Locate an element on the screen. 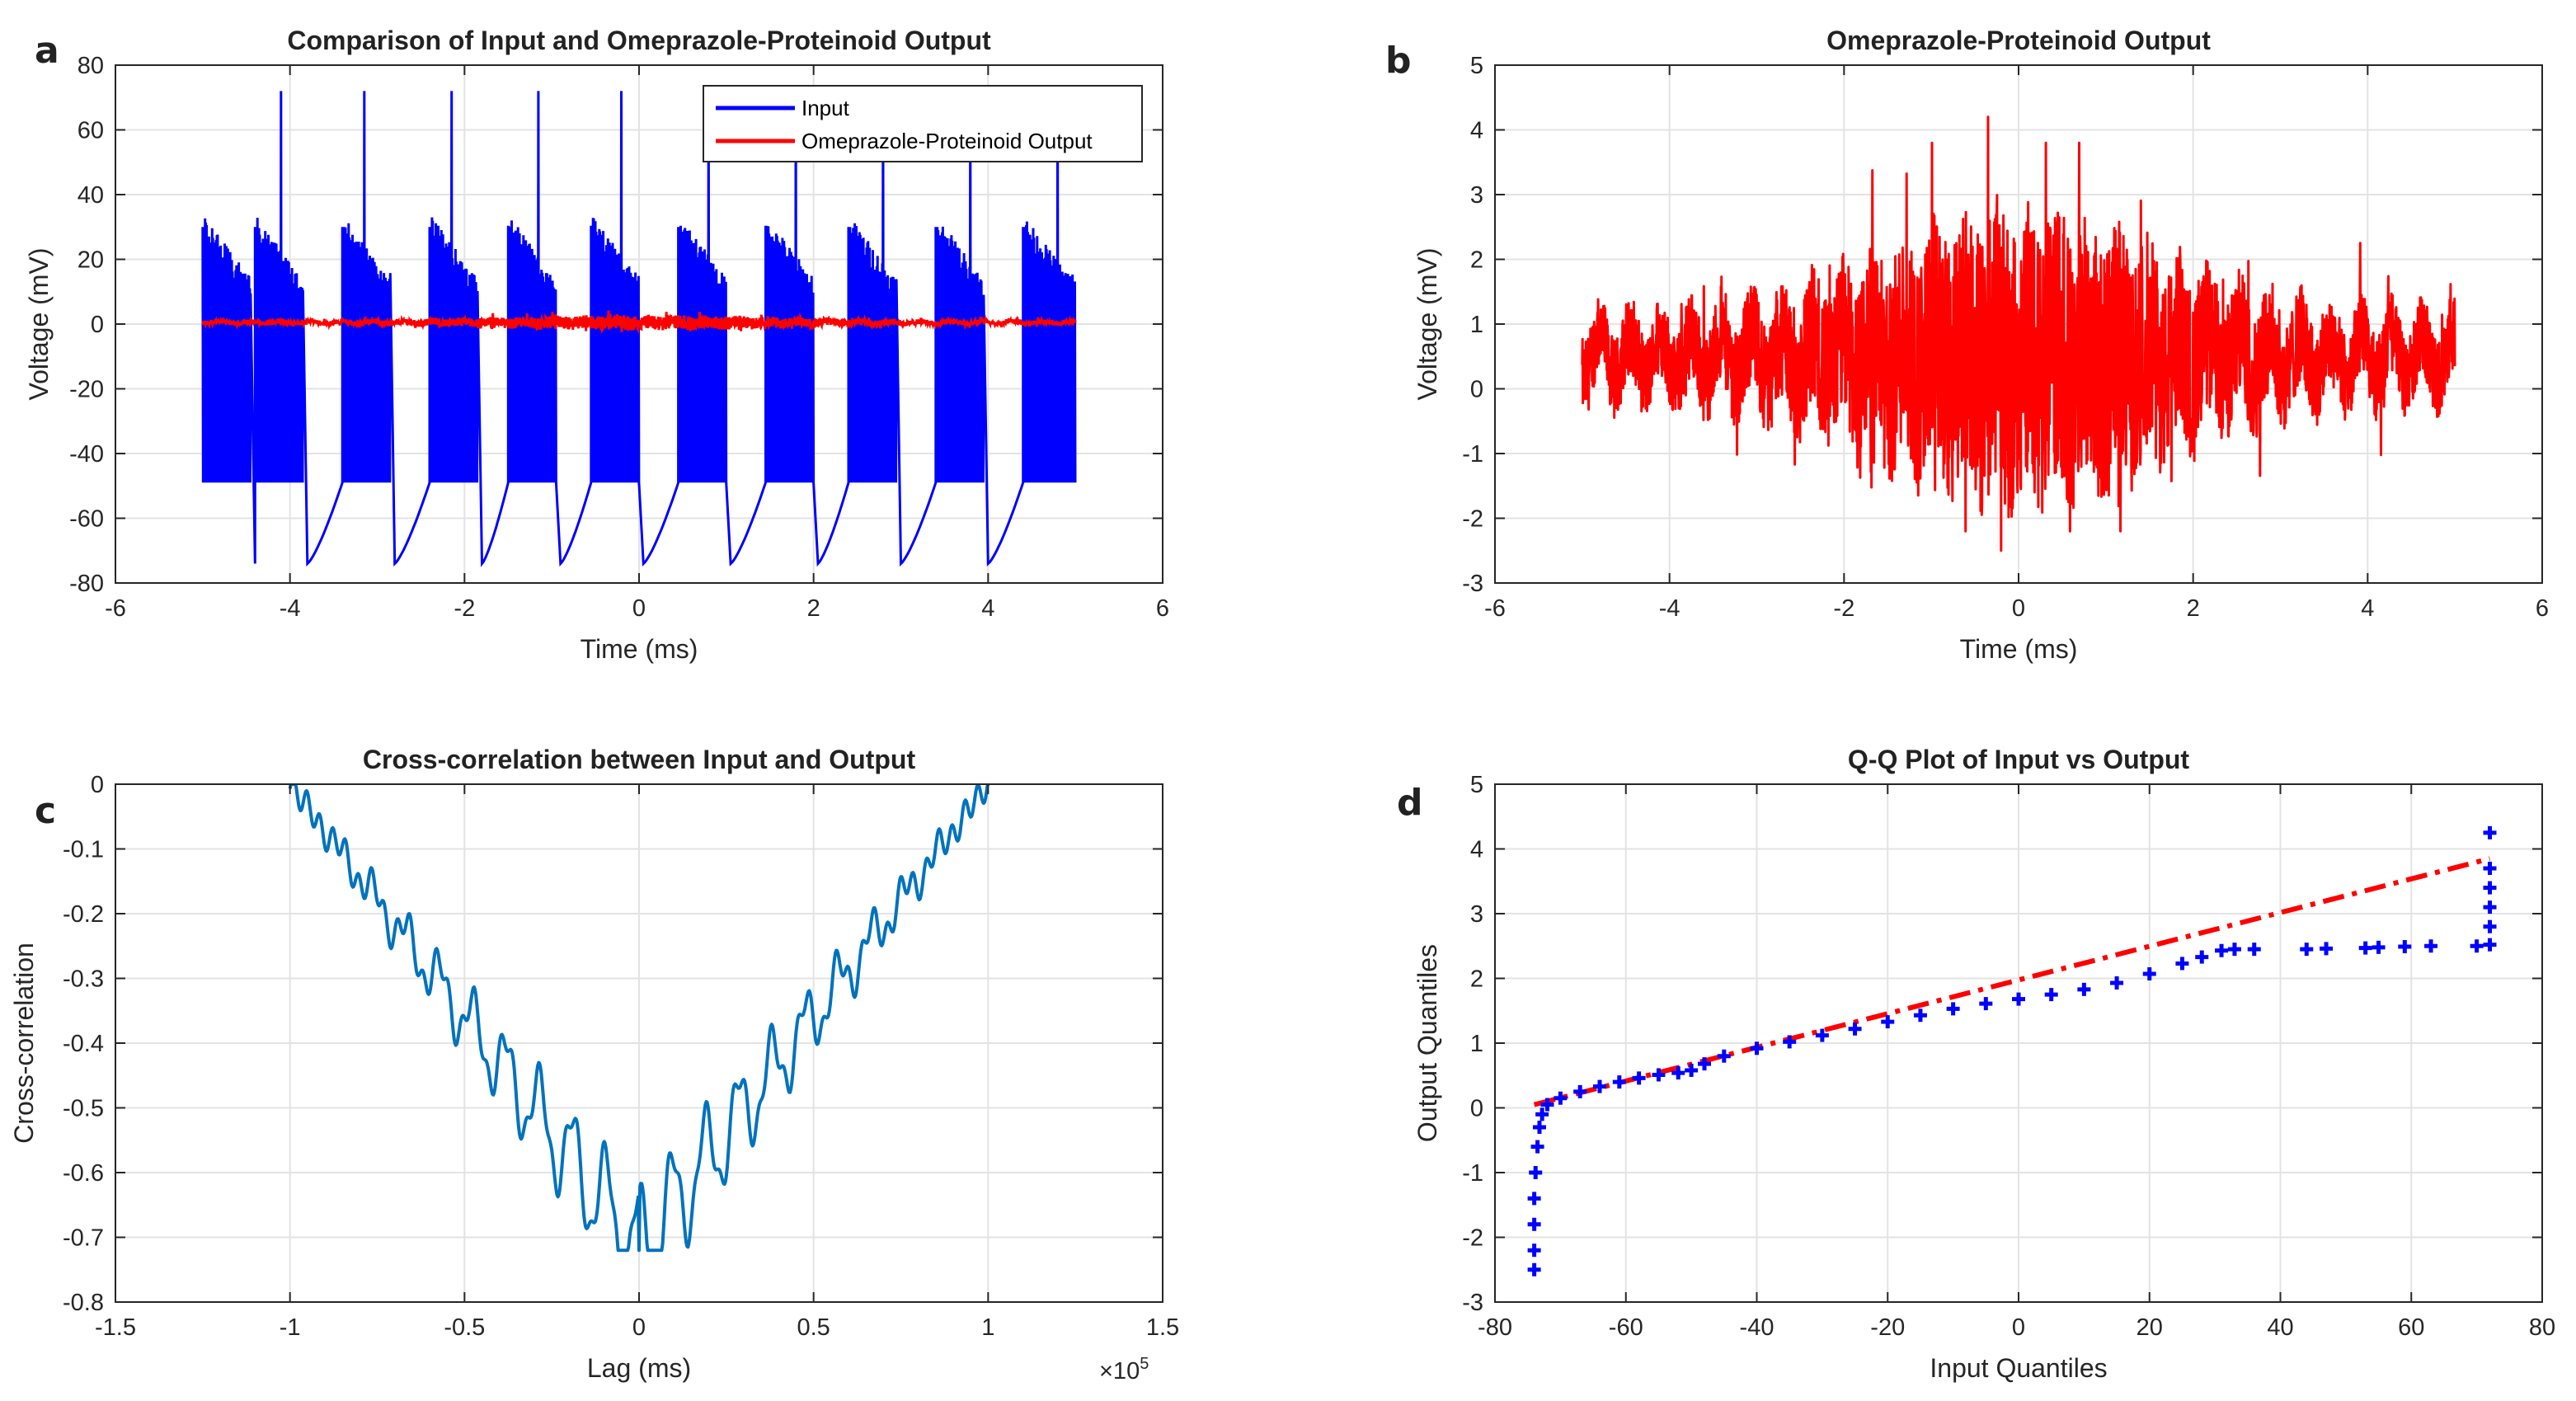 The width and height of the screenshot is (2576, 1401). legend-box is located at coordinates (923, 123).